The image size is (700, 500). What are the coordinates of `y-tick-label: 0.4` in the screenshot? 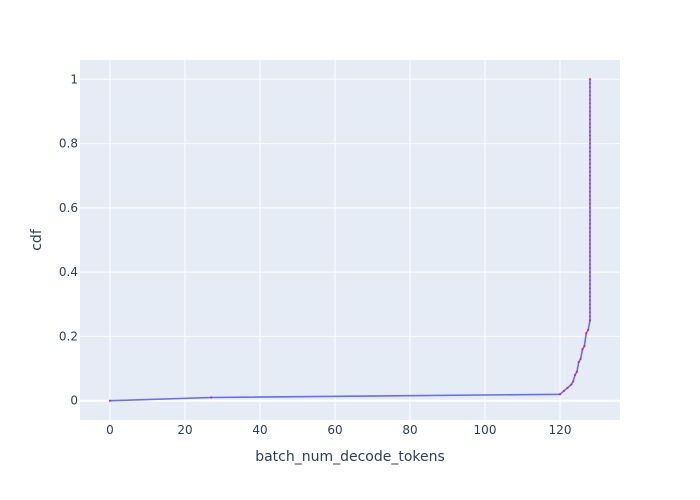 It's located at (68, 272).